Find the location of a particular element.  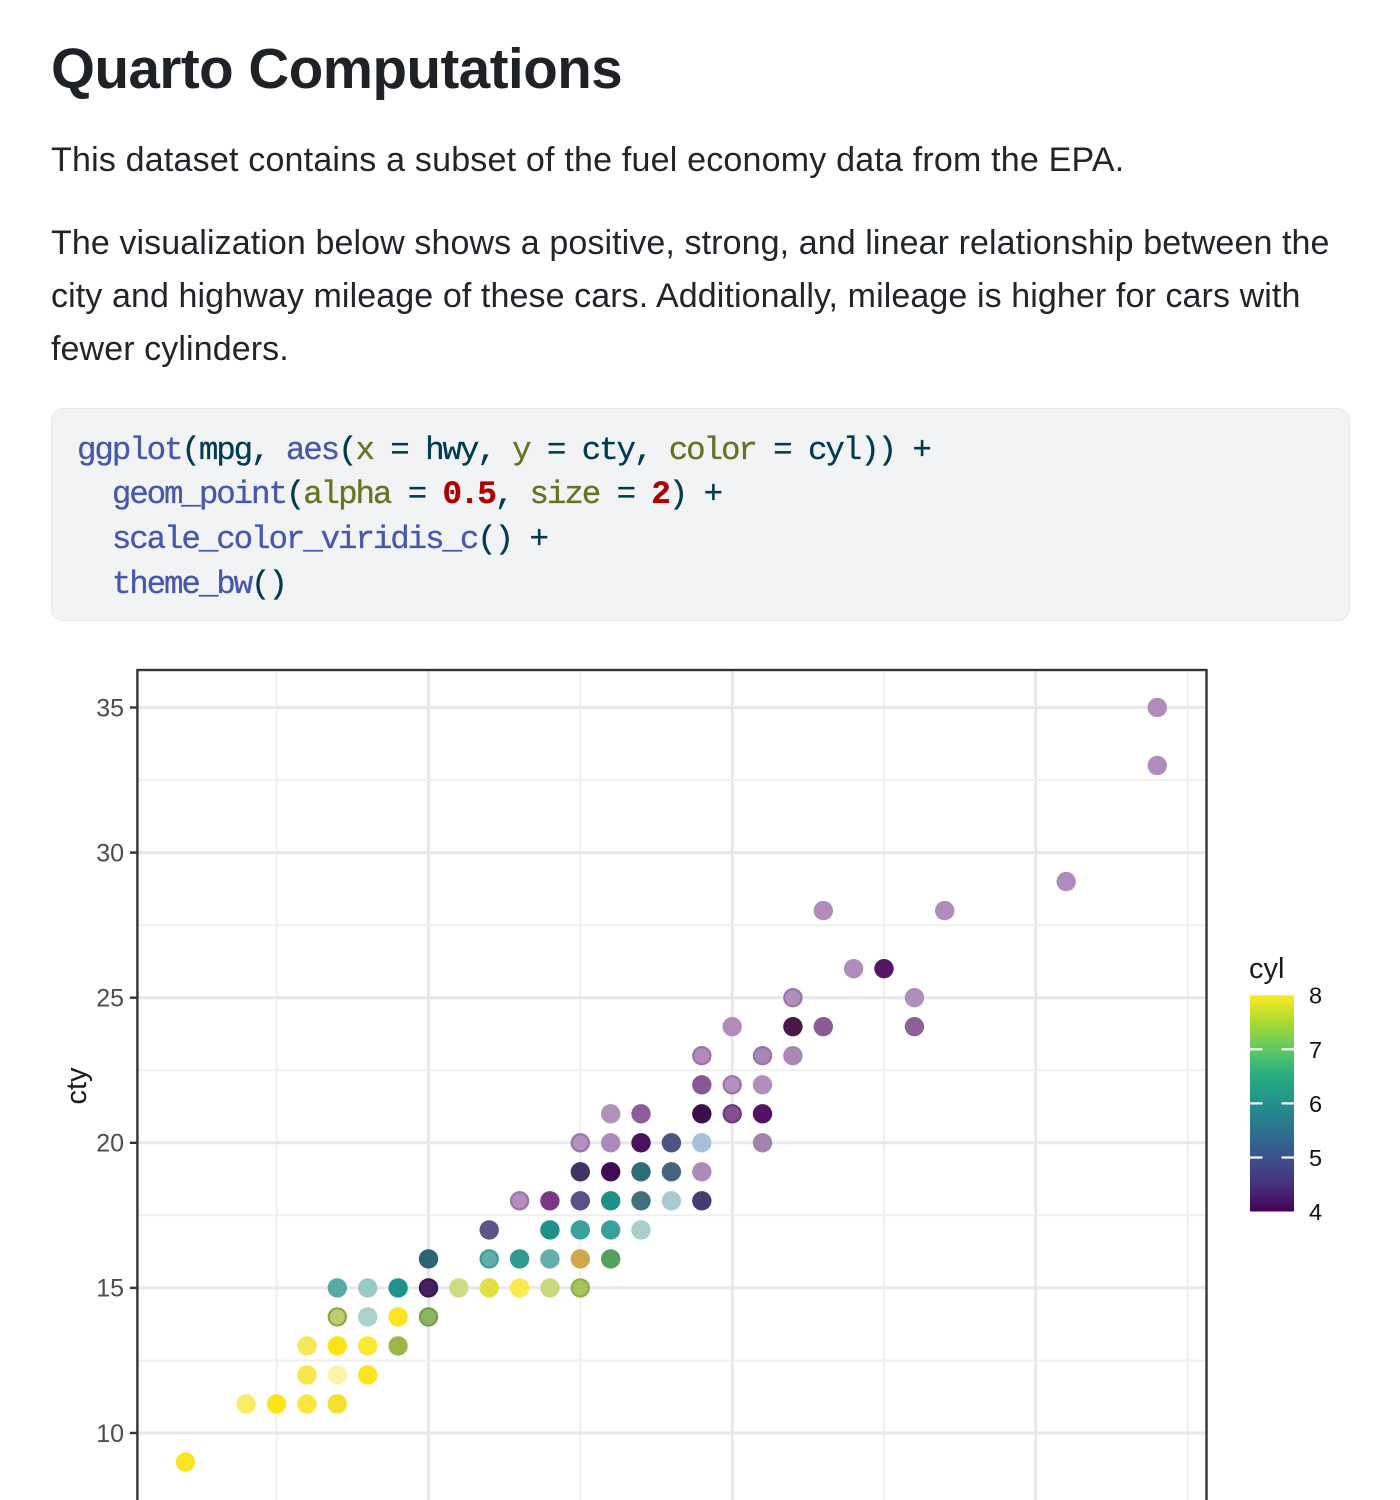

svg-text: 10 is located at coordinates (110, 1434).